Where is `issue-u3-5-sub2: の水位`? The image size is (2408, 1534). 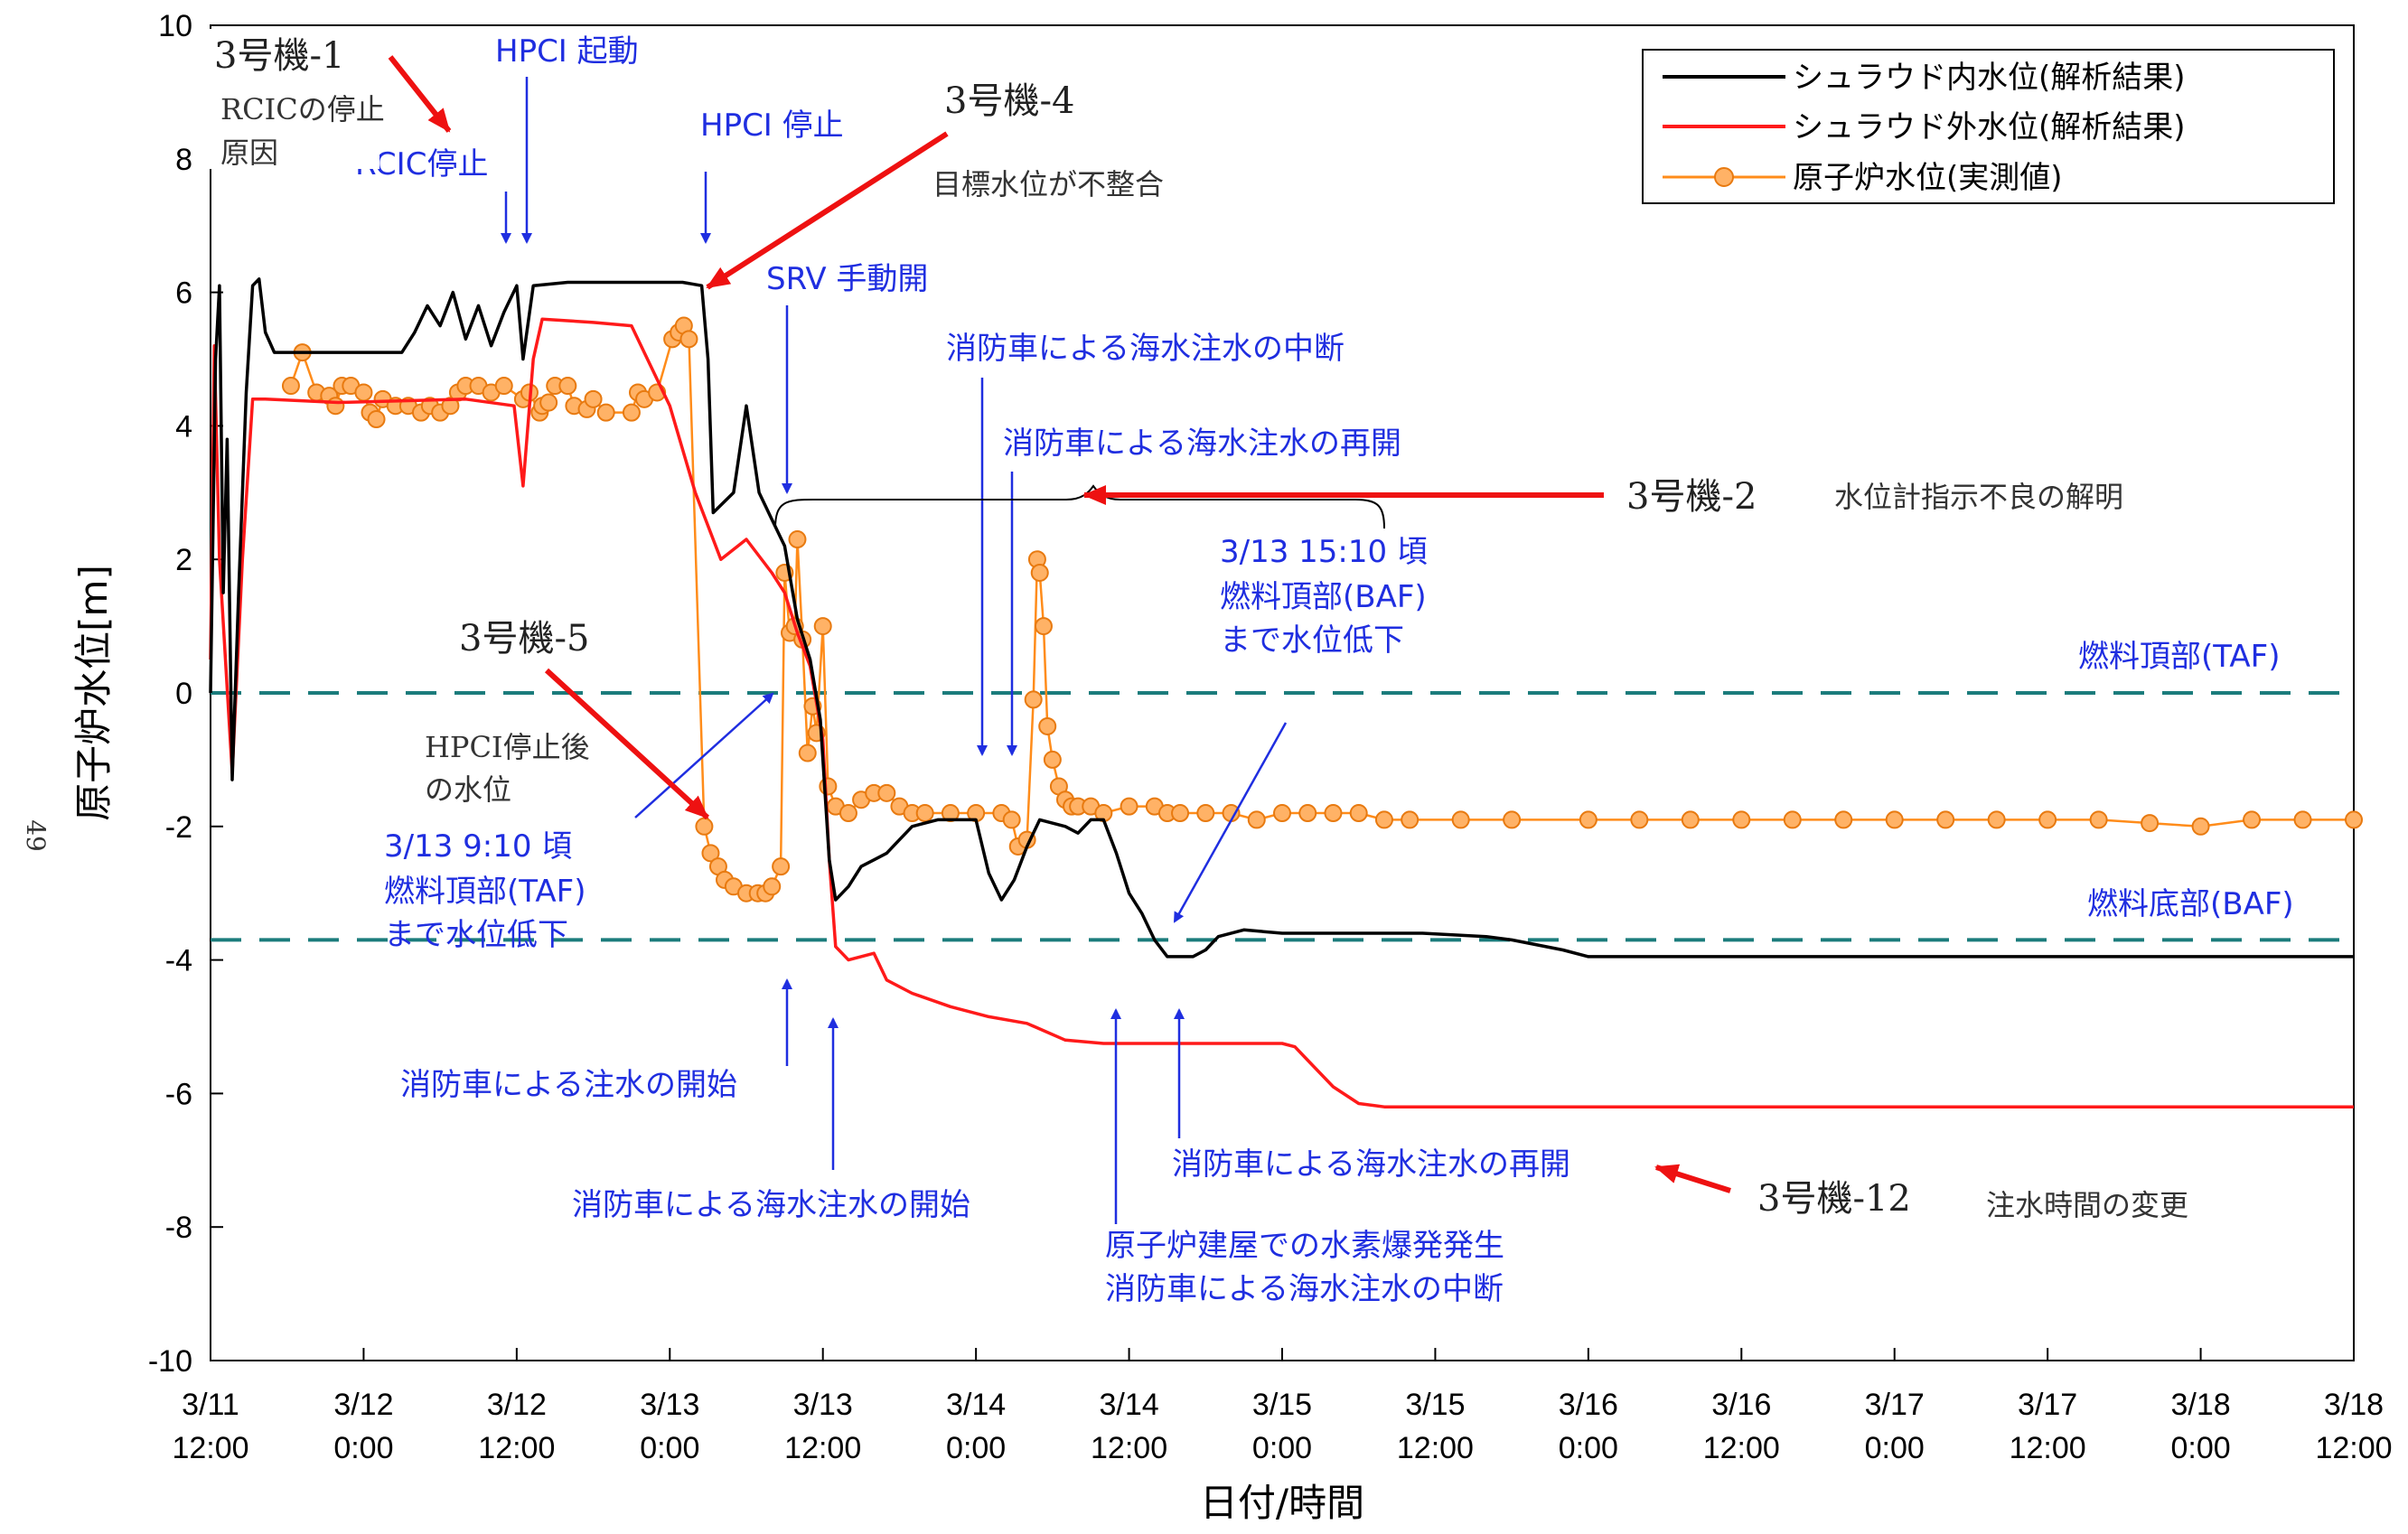
issue-u3-5-sub2: の水位 is located at coordinates (468, 789).